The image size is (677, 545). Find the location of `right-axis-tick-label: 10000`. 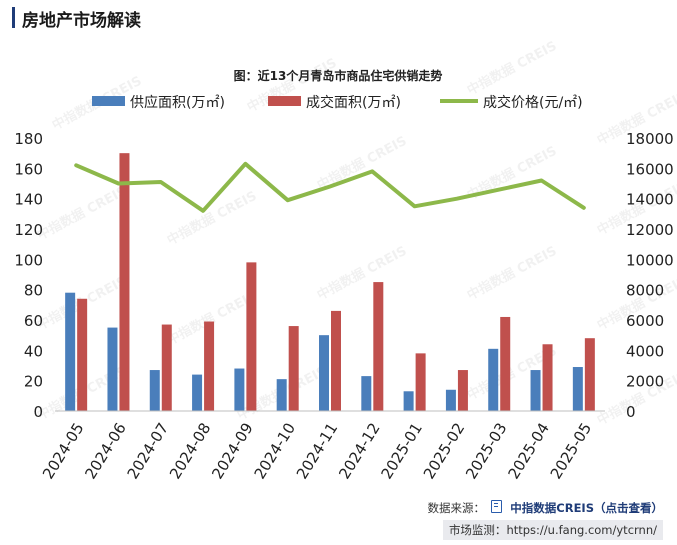

right-axis-tick-label: 10000 is located at coordinates (650, 260).